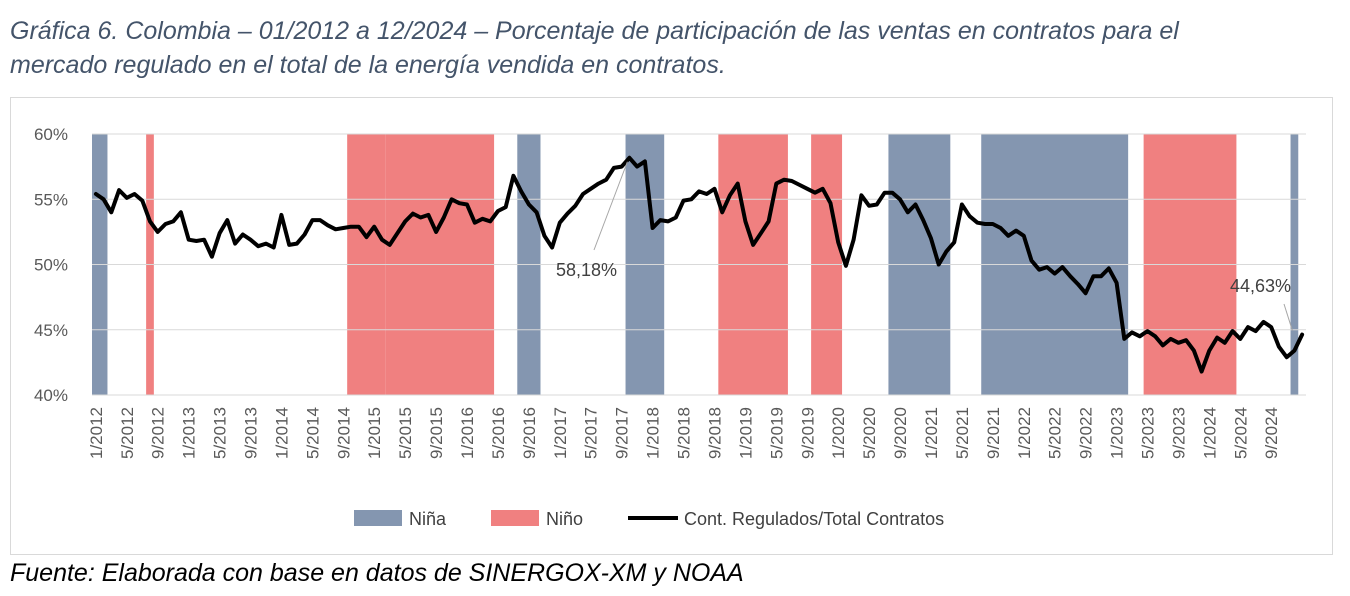 The height and width of the screenshot is (596, 1350). Describe the element at coordinates (529, 433) in the screenshot. I see `x-tick-label: 9/2016` at that location.